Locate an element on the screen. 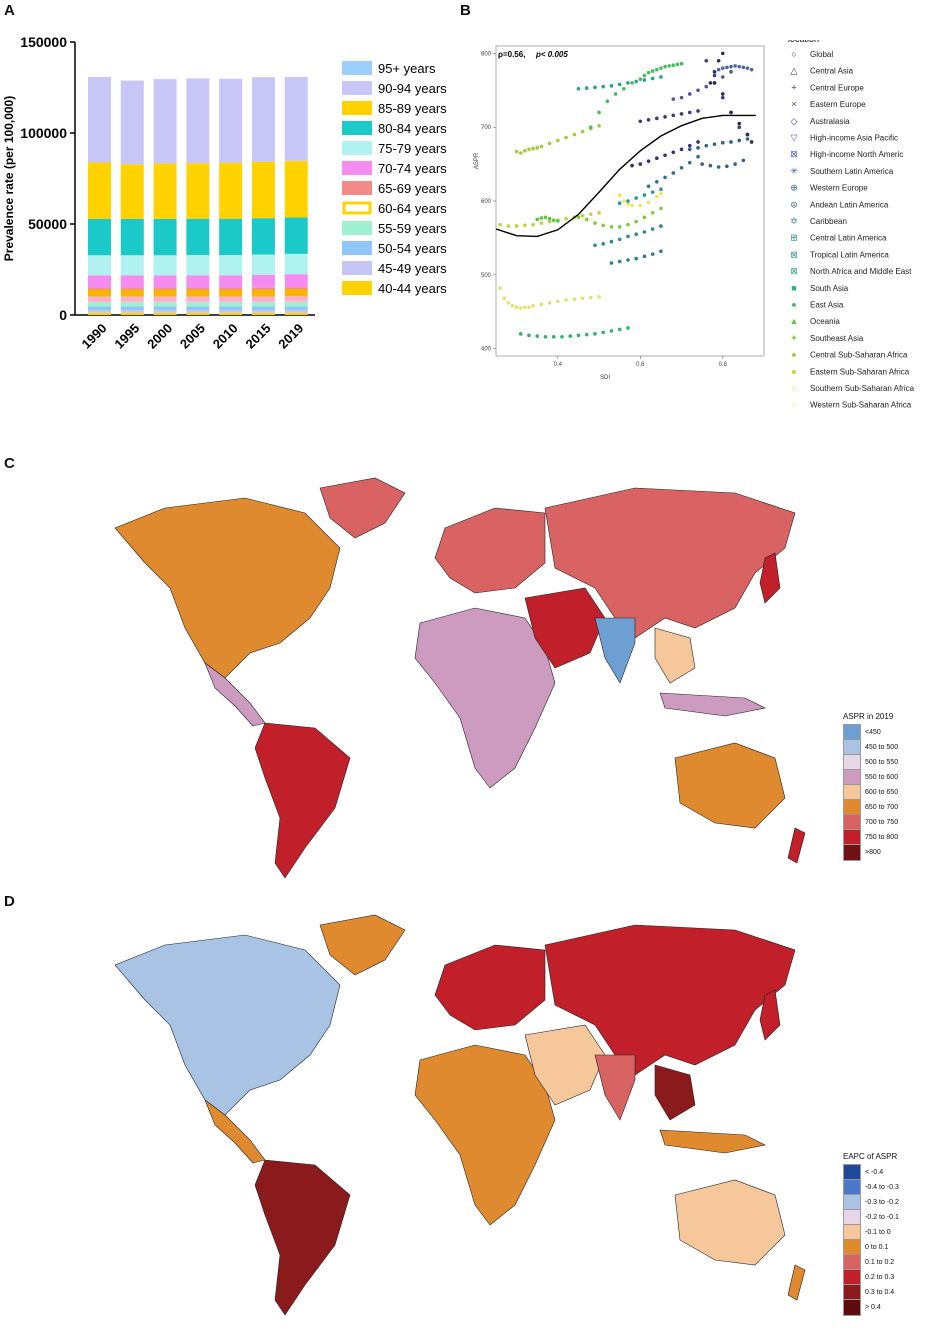 This screenshot has height=1339, width=943. greenland-region is located at coordinates (362, 945).